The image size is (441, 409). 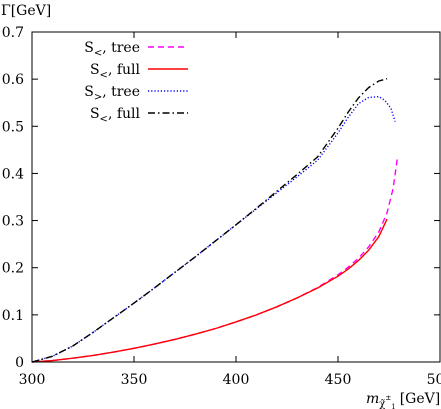 What do you see at coordinates (19, 363) in the screenshot?
I see `y-tick-label: 0` at bounding box center [19, 363].